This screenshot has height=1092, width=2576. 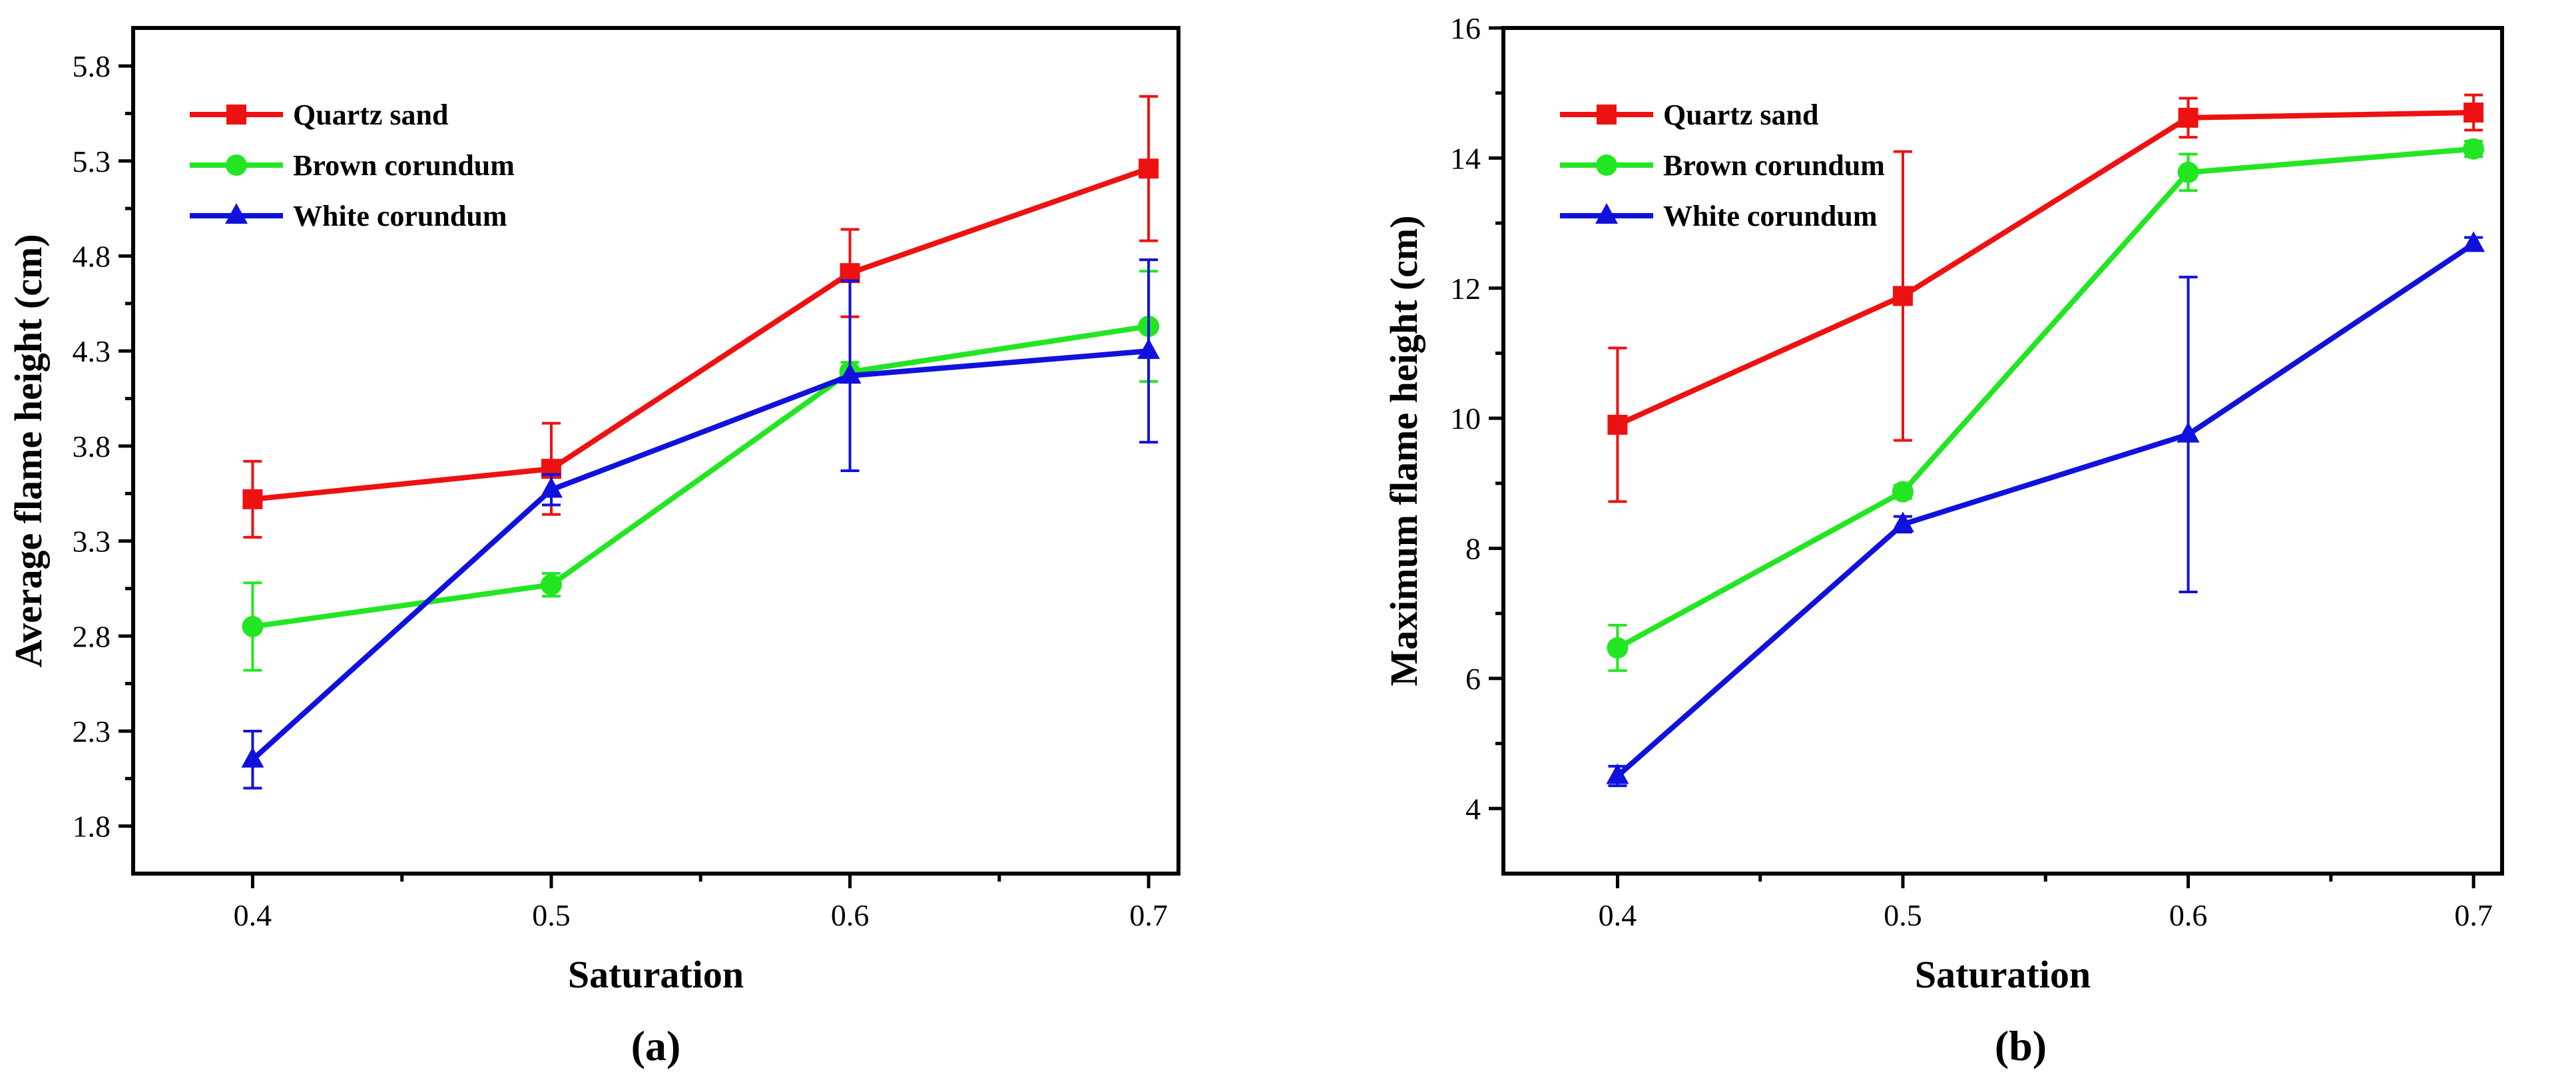 What do you see at coordinates (1465, 158) in the screenshot?
I see `y-tick-label: 14` at bounding box center [1465, 158].